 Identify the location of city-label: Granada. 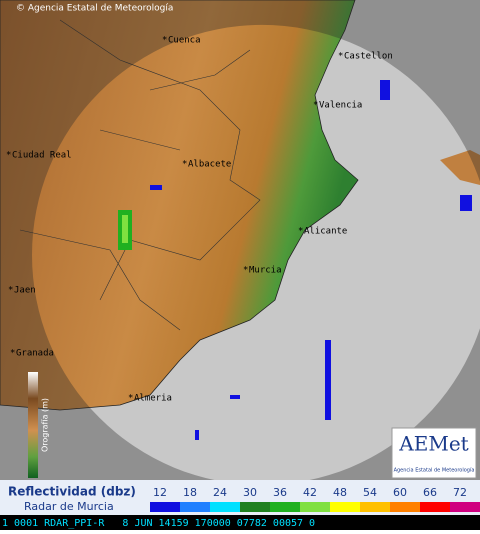
(35, 354).